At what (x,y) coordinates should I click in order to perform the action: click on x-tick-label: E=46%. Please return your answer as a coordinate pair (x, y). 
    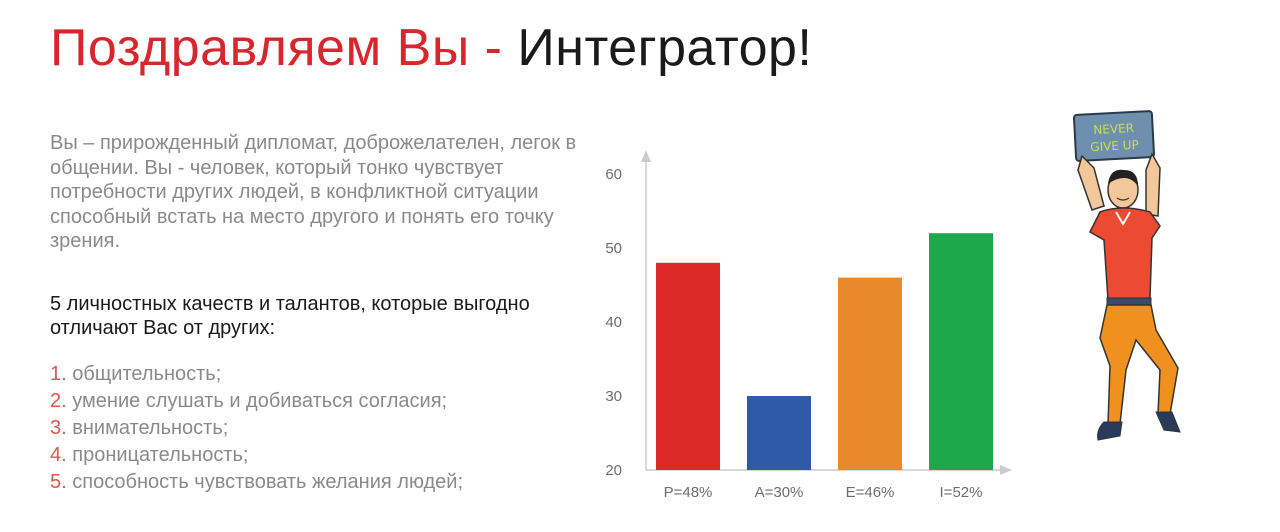
    Looking at the image, I should click on (870, 492).